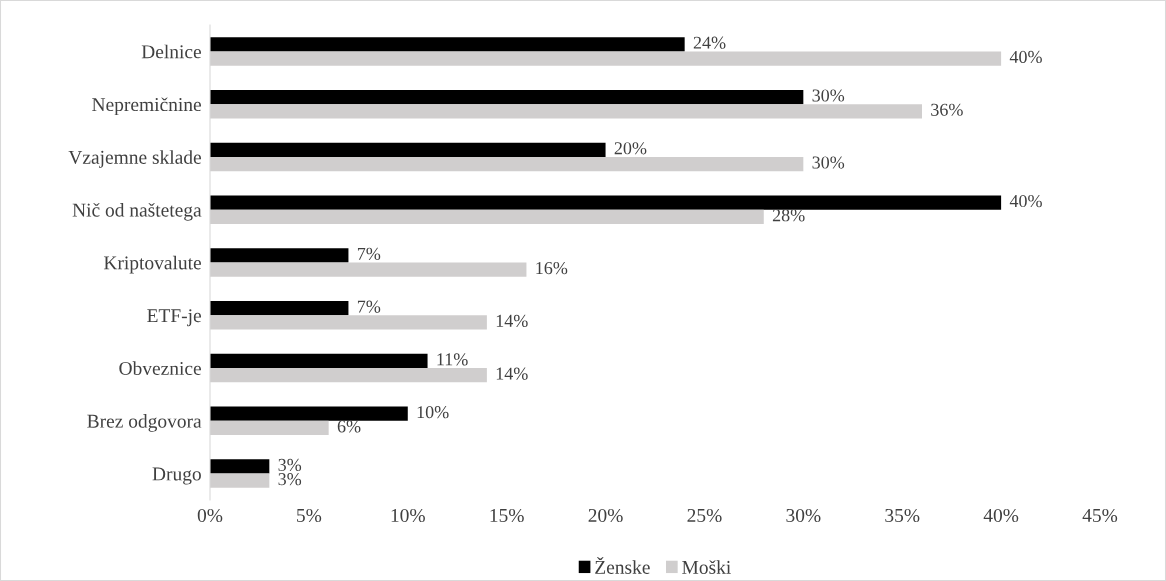  I want to click on y-tick-label: ETF-je, so click(174, 318).